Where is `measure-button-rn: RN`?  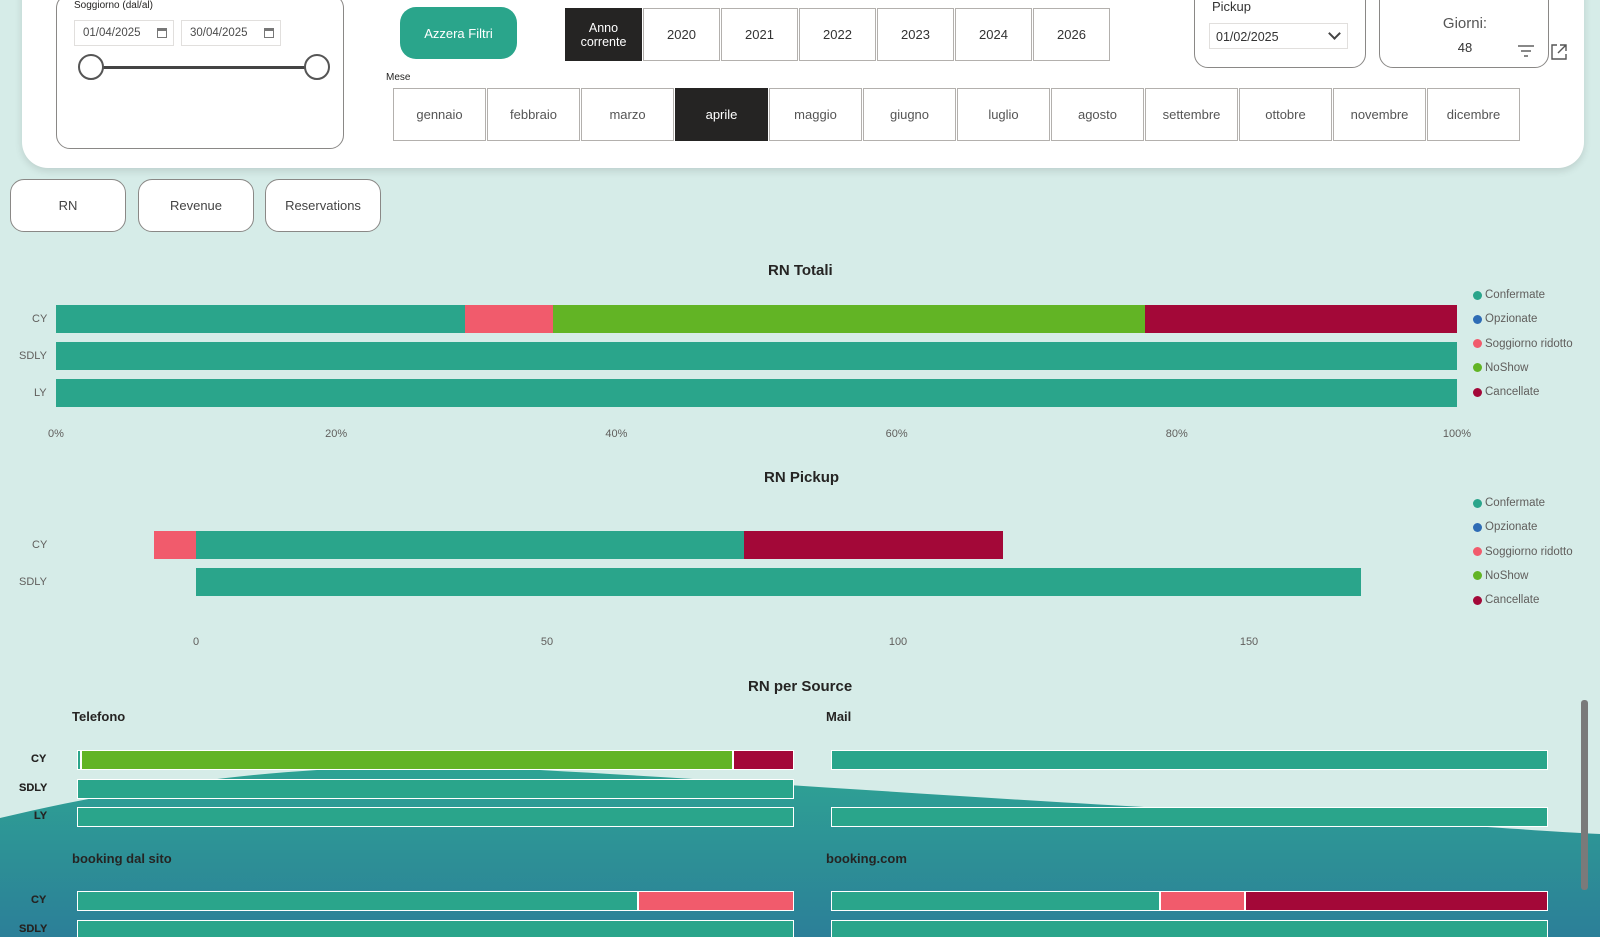 measure-button-rn: RN is located at coordinates (68, 205).